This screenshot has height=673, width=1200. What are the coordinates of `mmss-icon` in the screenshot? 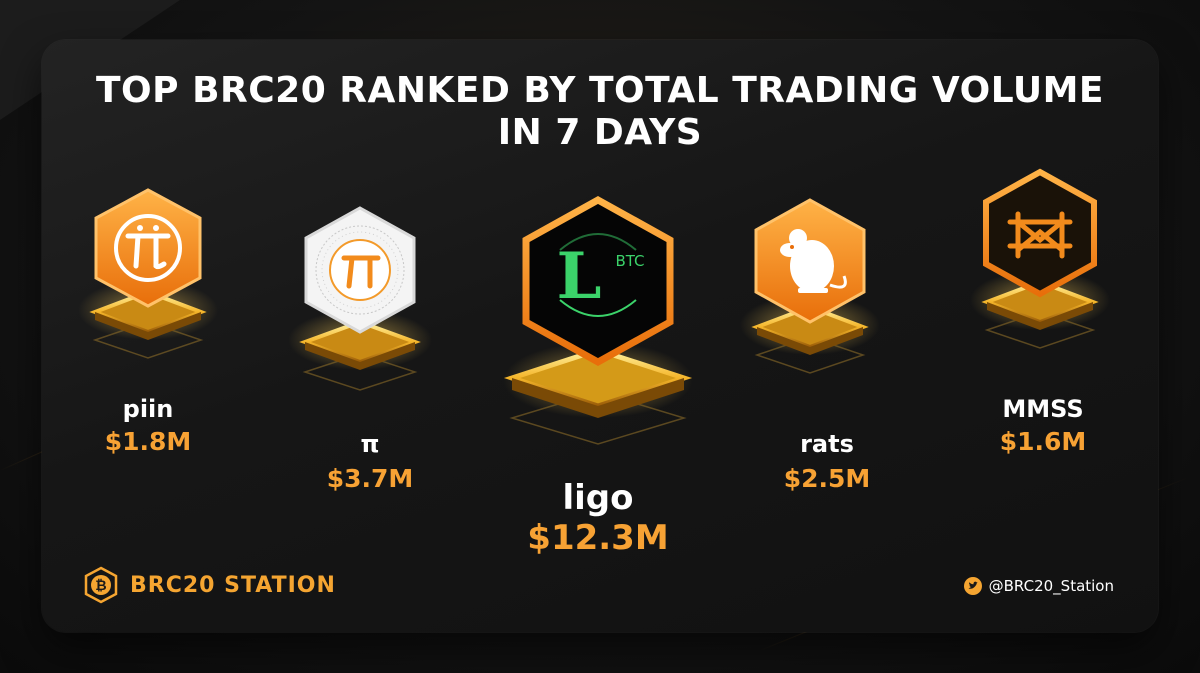 It's located at (1040, 235).